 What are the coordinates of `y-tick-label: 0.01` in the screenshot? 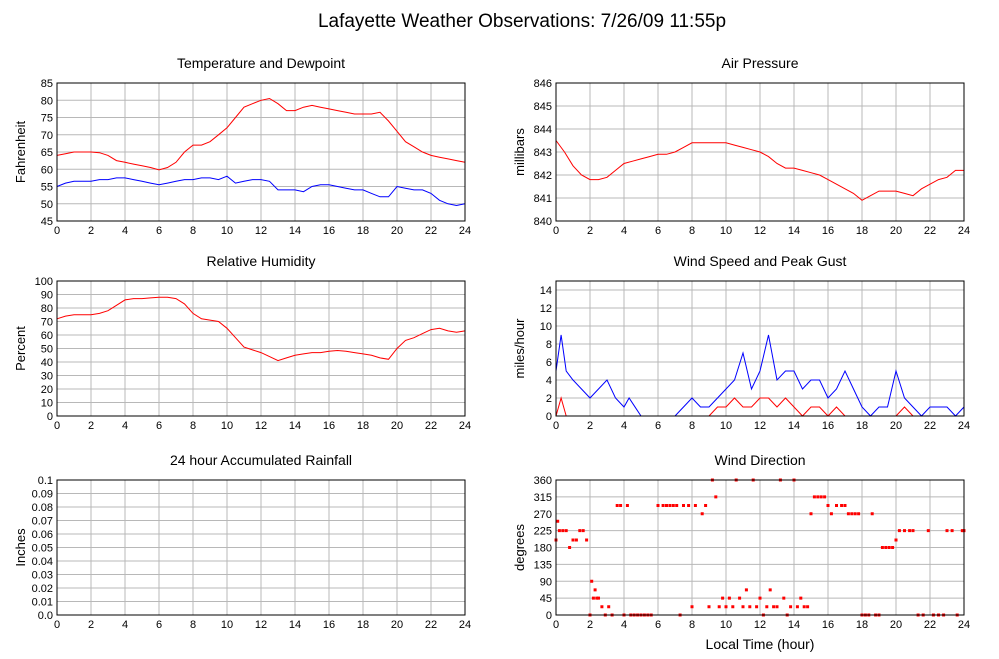 It's located at (42, 603).